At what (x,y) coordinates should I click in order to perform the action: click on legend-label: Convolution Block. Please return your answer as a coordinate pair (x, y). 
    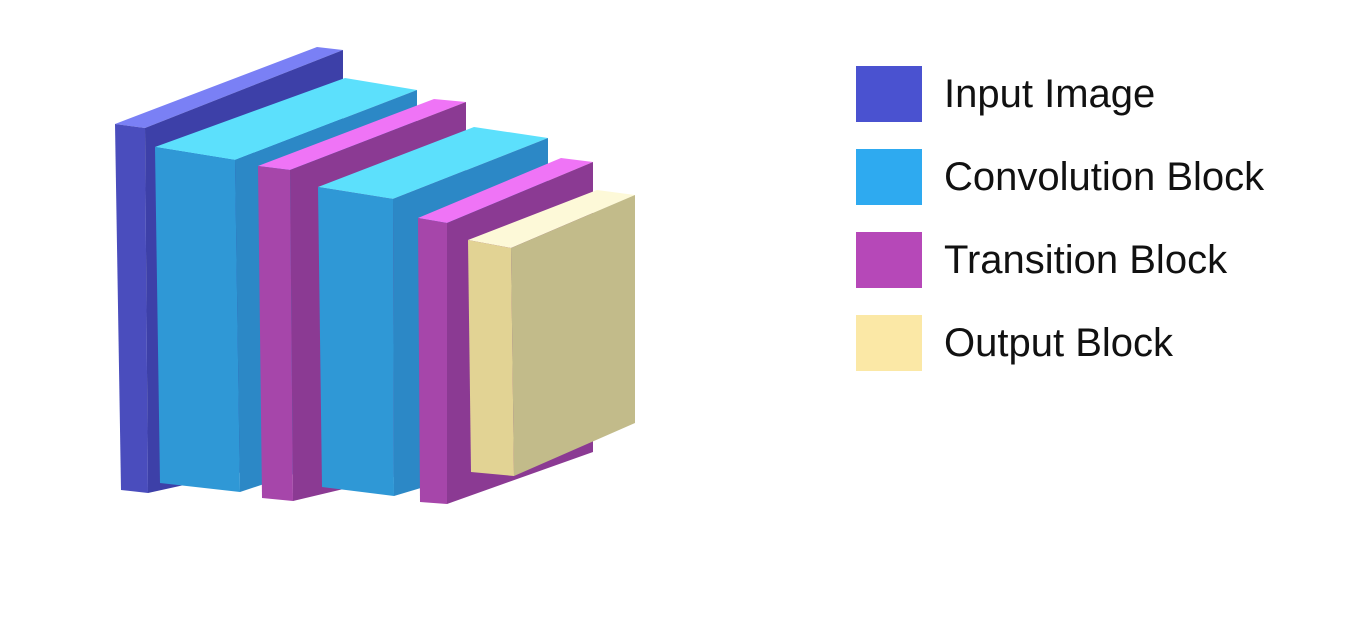
    Looking at the image, I should click on (1104, 177).